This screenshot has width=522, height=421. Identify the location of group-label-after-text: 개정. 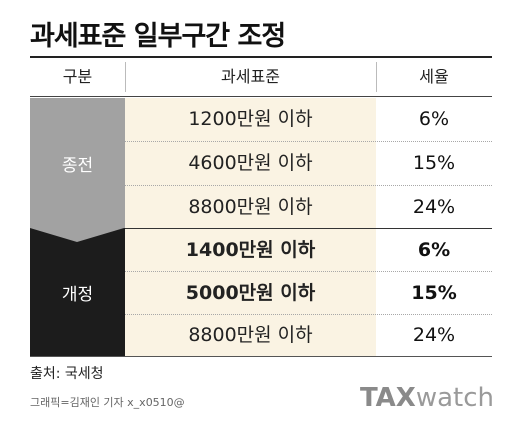
(77, 294).